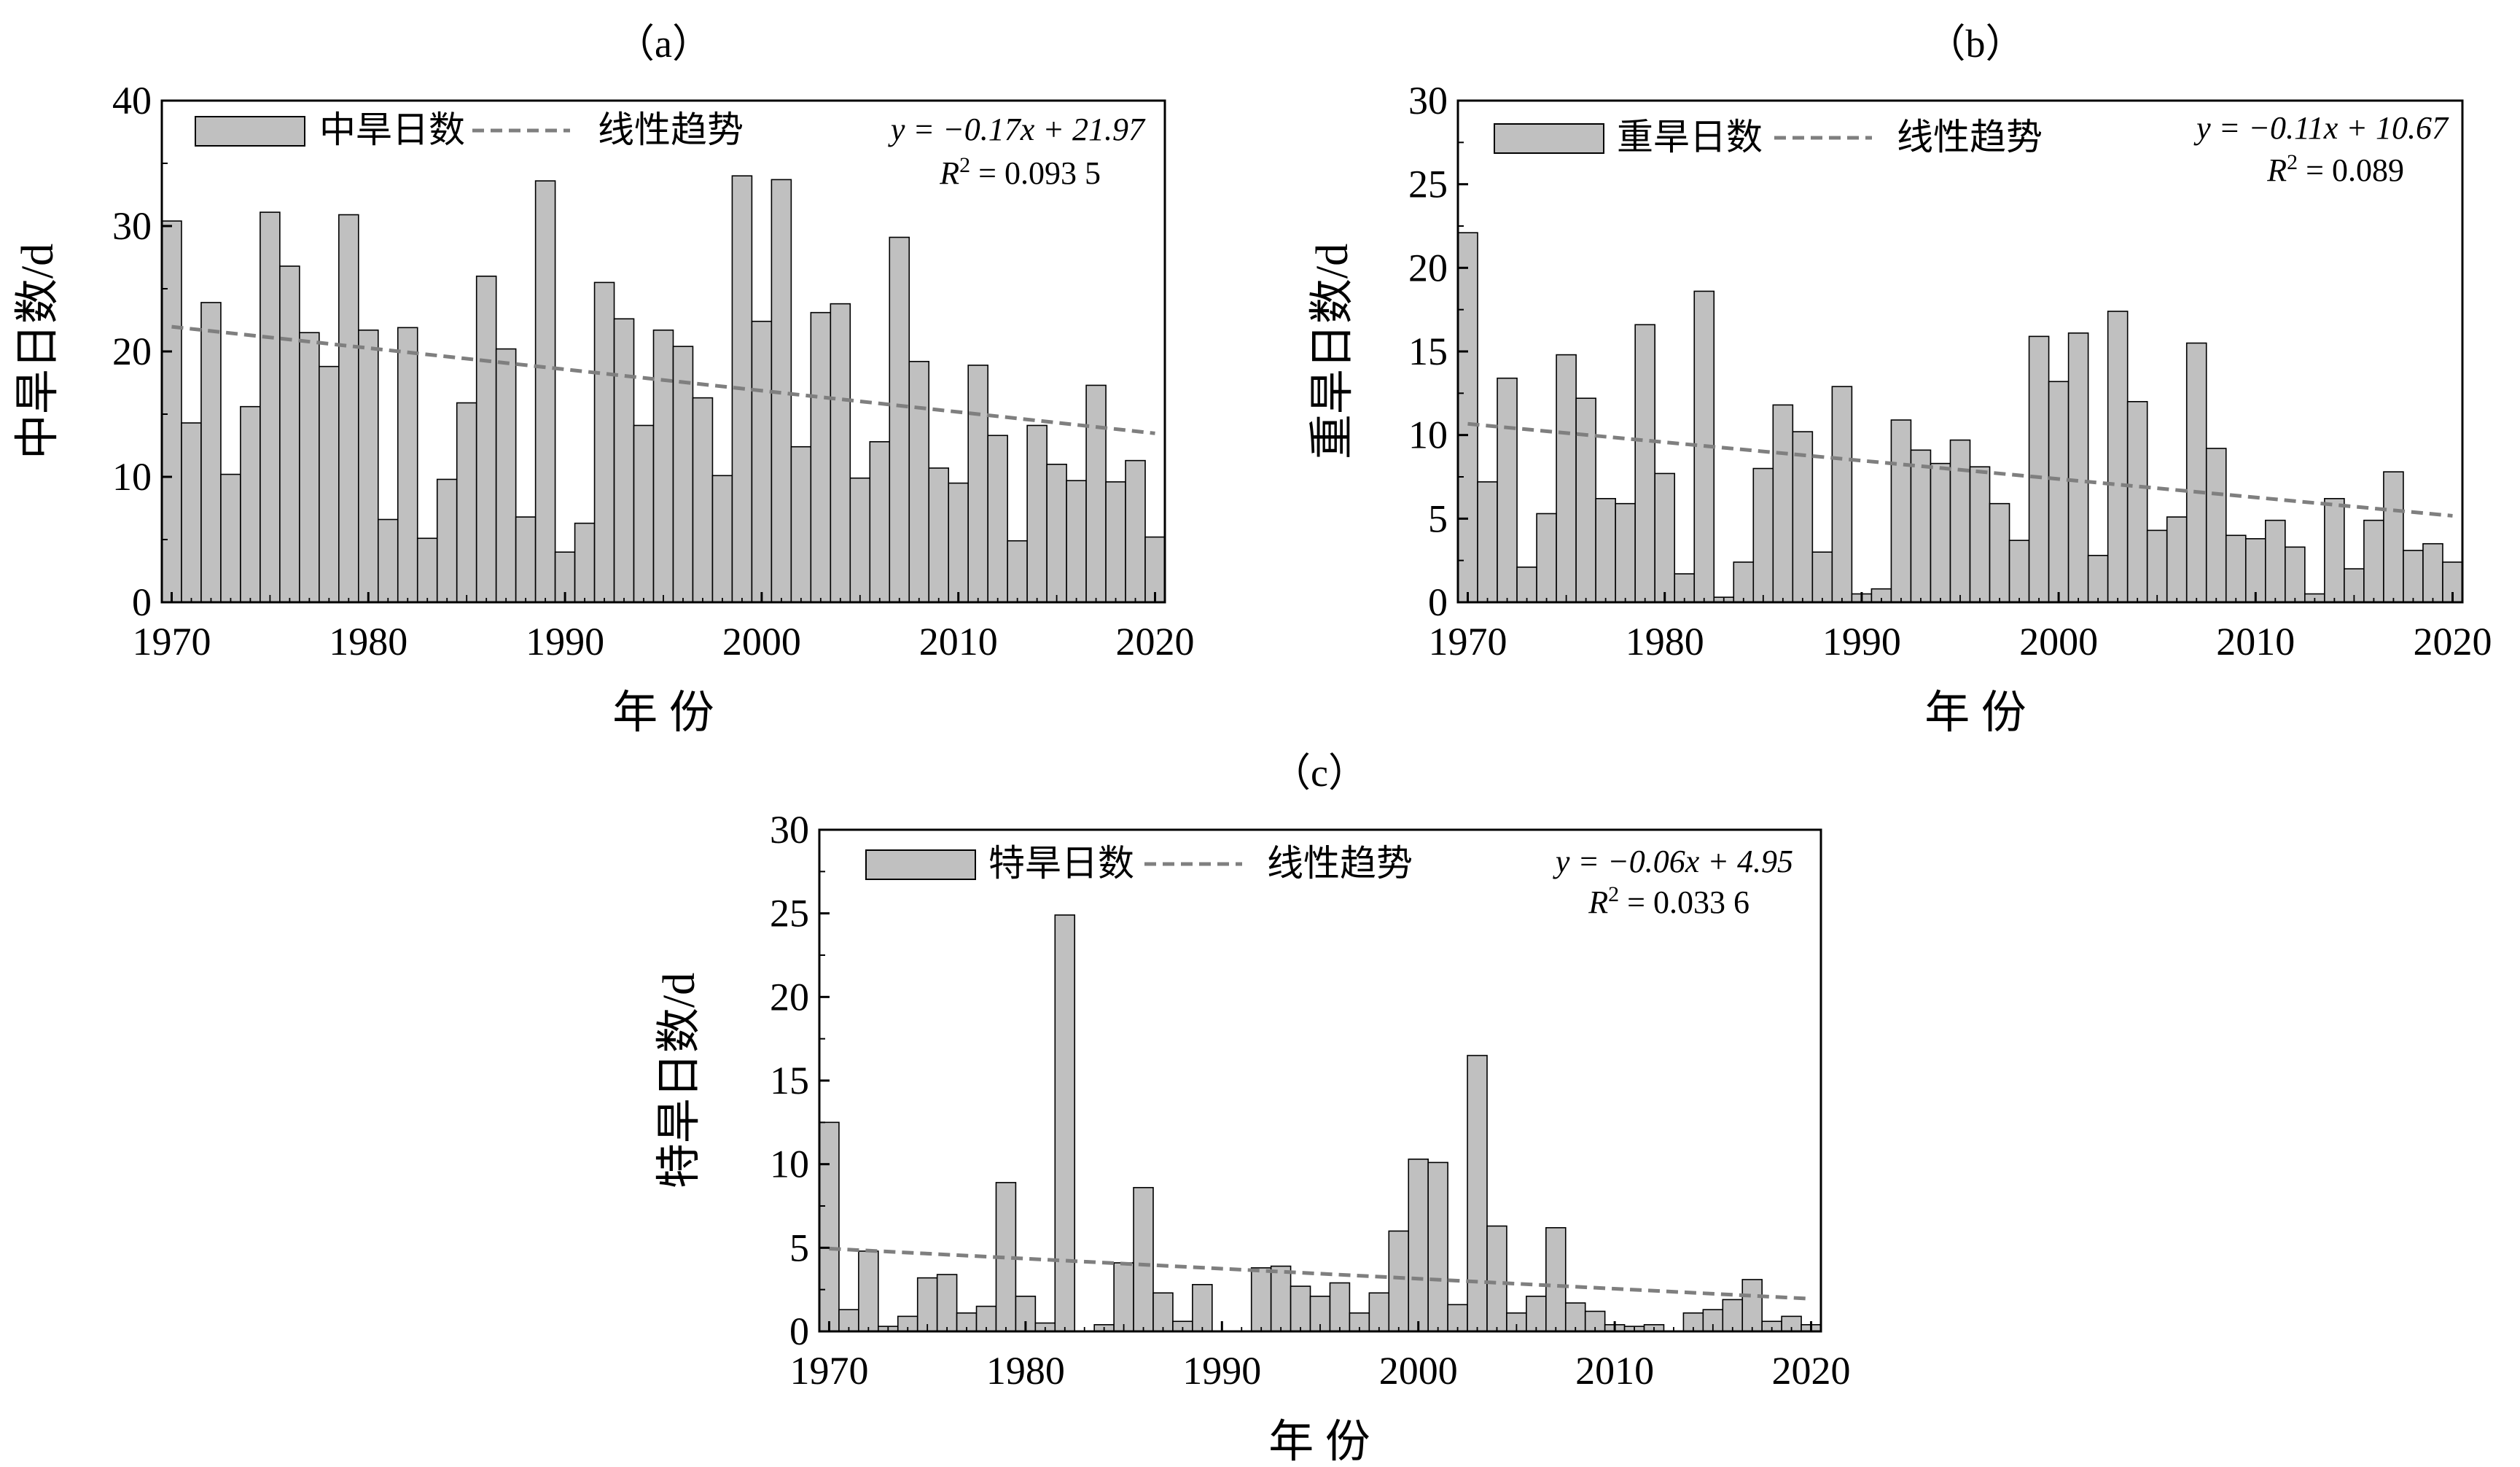 The width and height of the screenshot is (2520, 1467). Describe the element at coordinates (1842, 494) in the screenshot. I see `bar-1989` at that location.